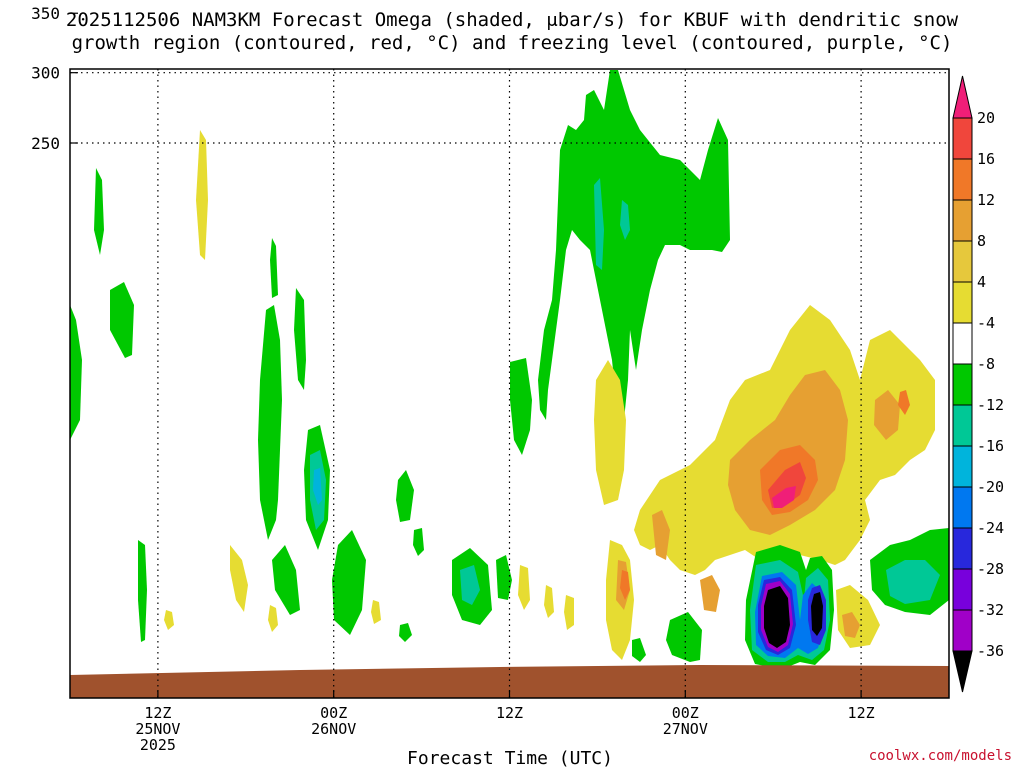 Image resolution: width=1024 pixels, height=768 pixels. I want to click on omega-region-teal-right-edge, so click(913, 582).